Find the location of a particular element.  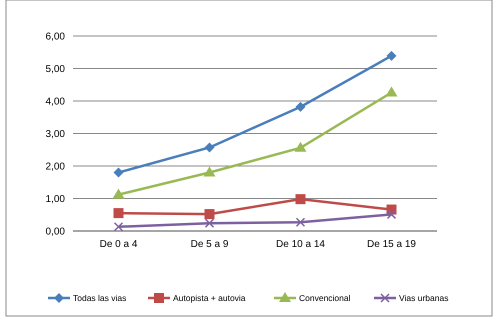

x-tick-label: De 0 a 4 is located at coordinates (119, 244).